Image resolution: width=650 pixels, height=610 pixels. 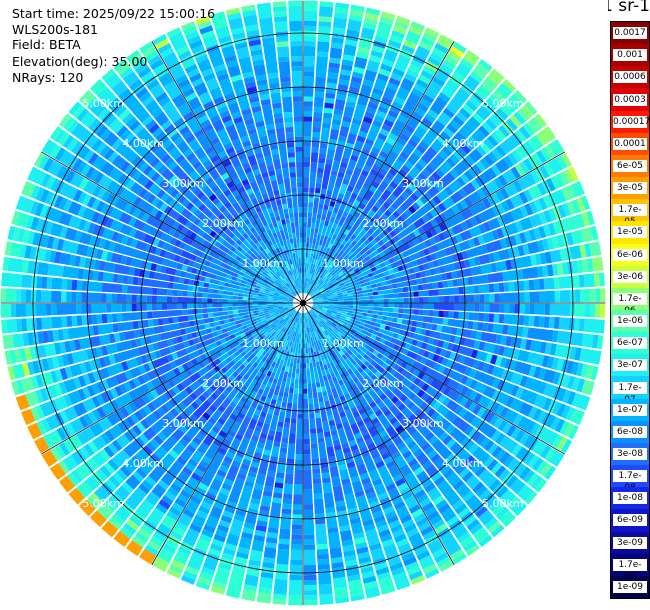 I want to click on colorbar-tick-label: 1e-07, so click(x=630, y=409).